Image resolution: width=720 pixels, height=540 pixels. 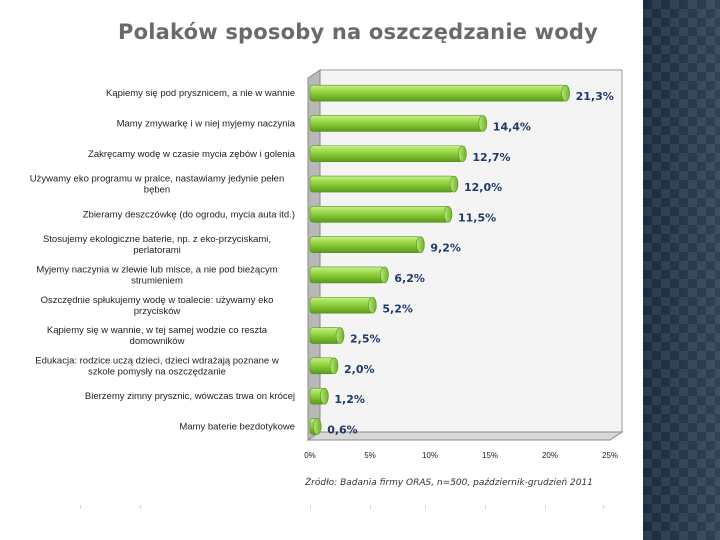 I want to click on x-tick-label: 15%, so click(x=490, y=455).